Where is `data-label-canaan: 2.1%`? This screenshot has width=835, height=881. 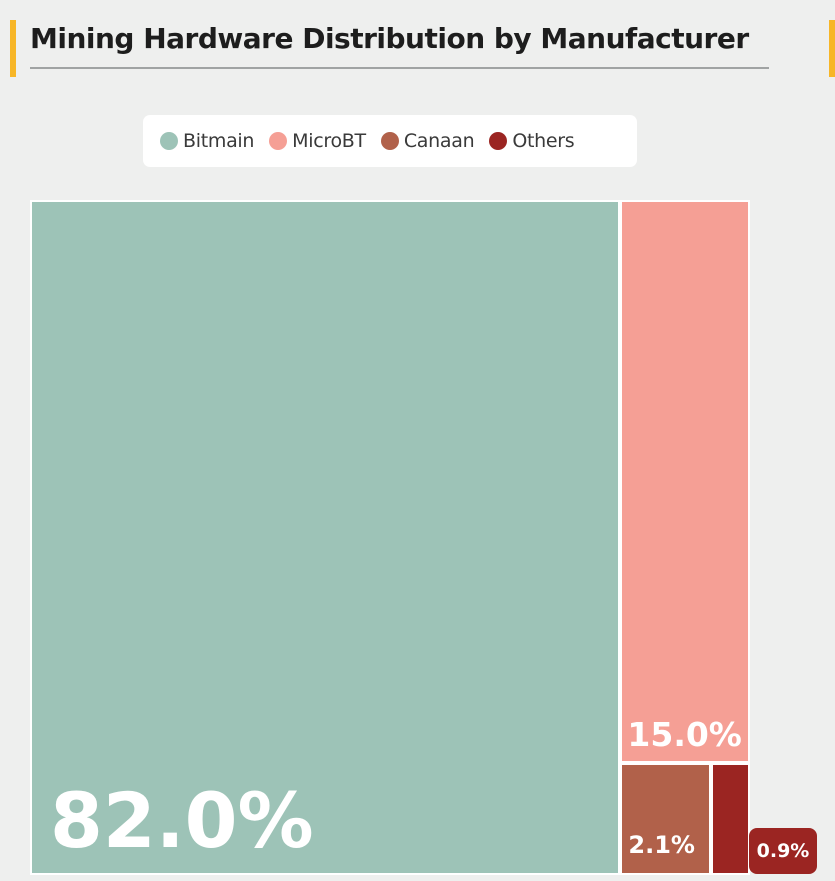
data-label-canaan: 2.1% is located at coordinates (661, 845).